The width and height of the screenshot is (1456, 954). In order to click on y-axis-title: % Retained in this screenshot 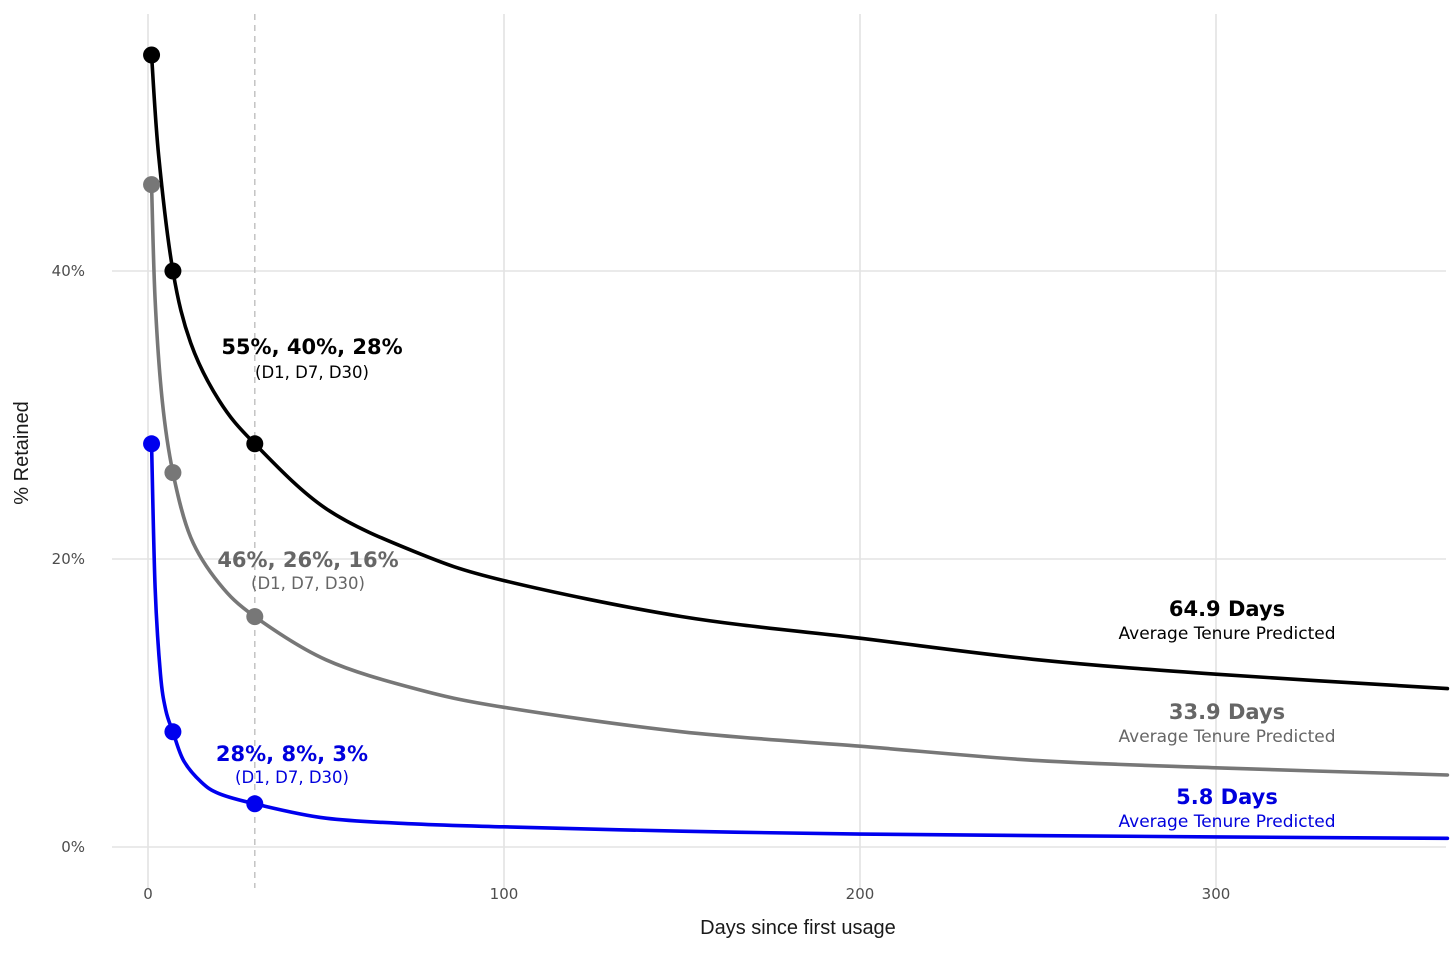, I will do `click(22, 452)`.